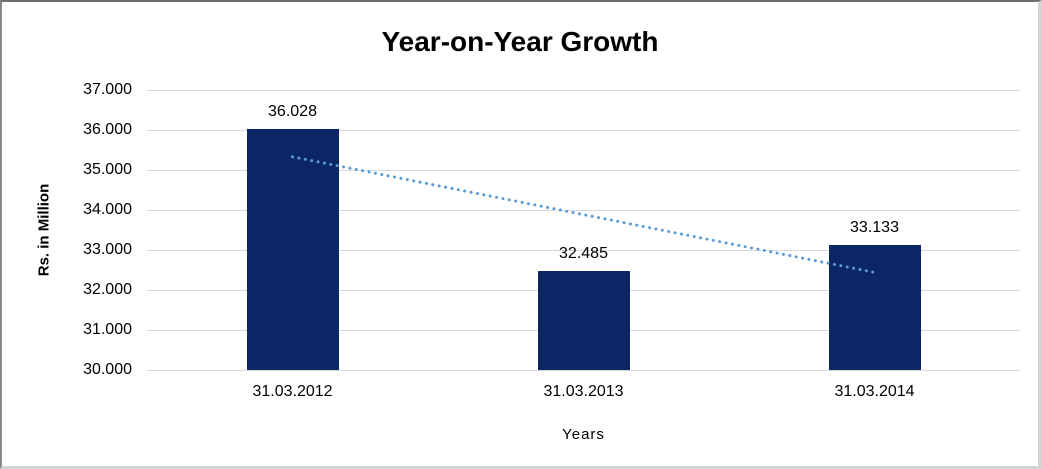 The image size is (1042, 469). Describe the element at coordinates (107, 129) in the screenshot. I see `y-tick-label: 36.000` at that location.